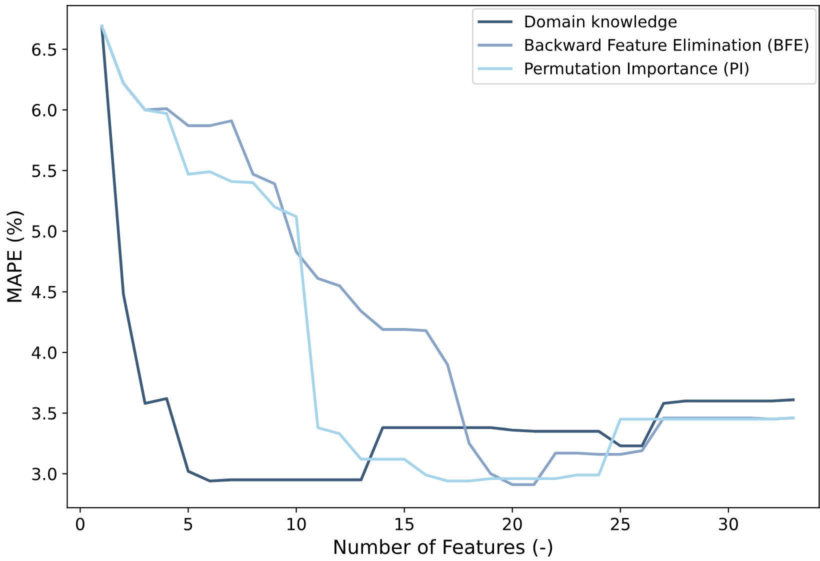  Describe the element at coordinates (80, 524) in the screenshot. I see `x-tick-label: 0` at that location.